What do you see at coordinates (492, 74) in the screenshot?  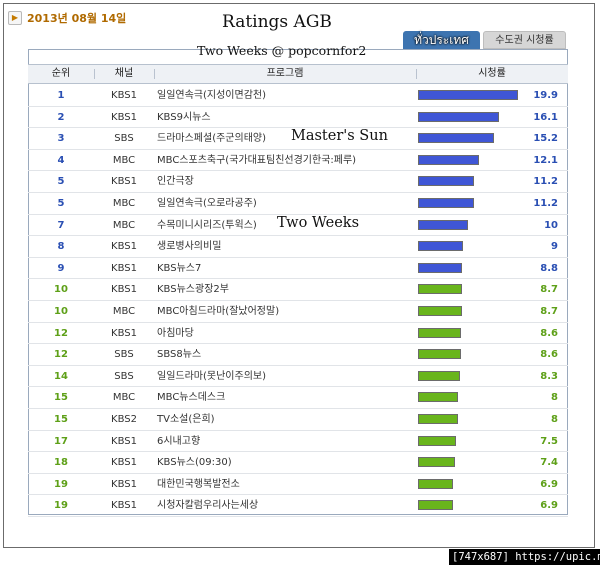 I see `column-header-rating: 시청률` at bounding box center [492, 74].